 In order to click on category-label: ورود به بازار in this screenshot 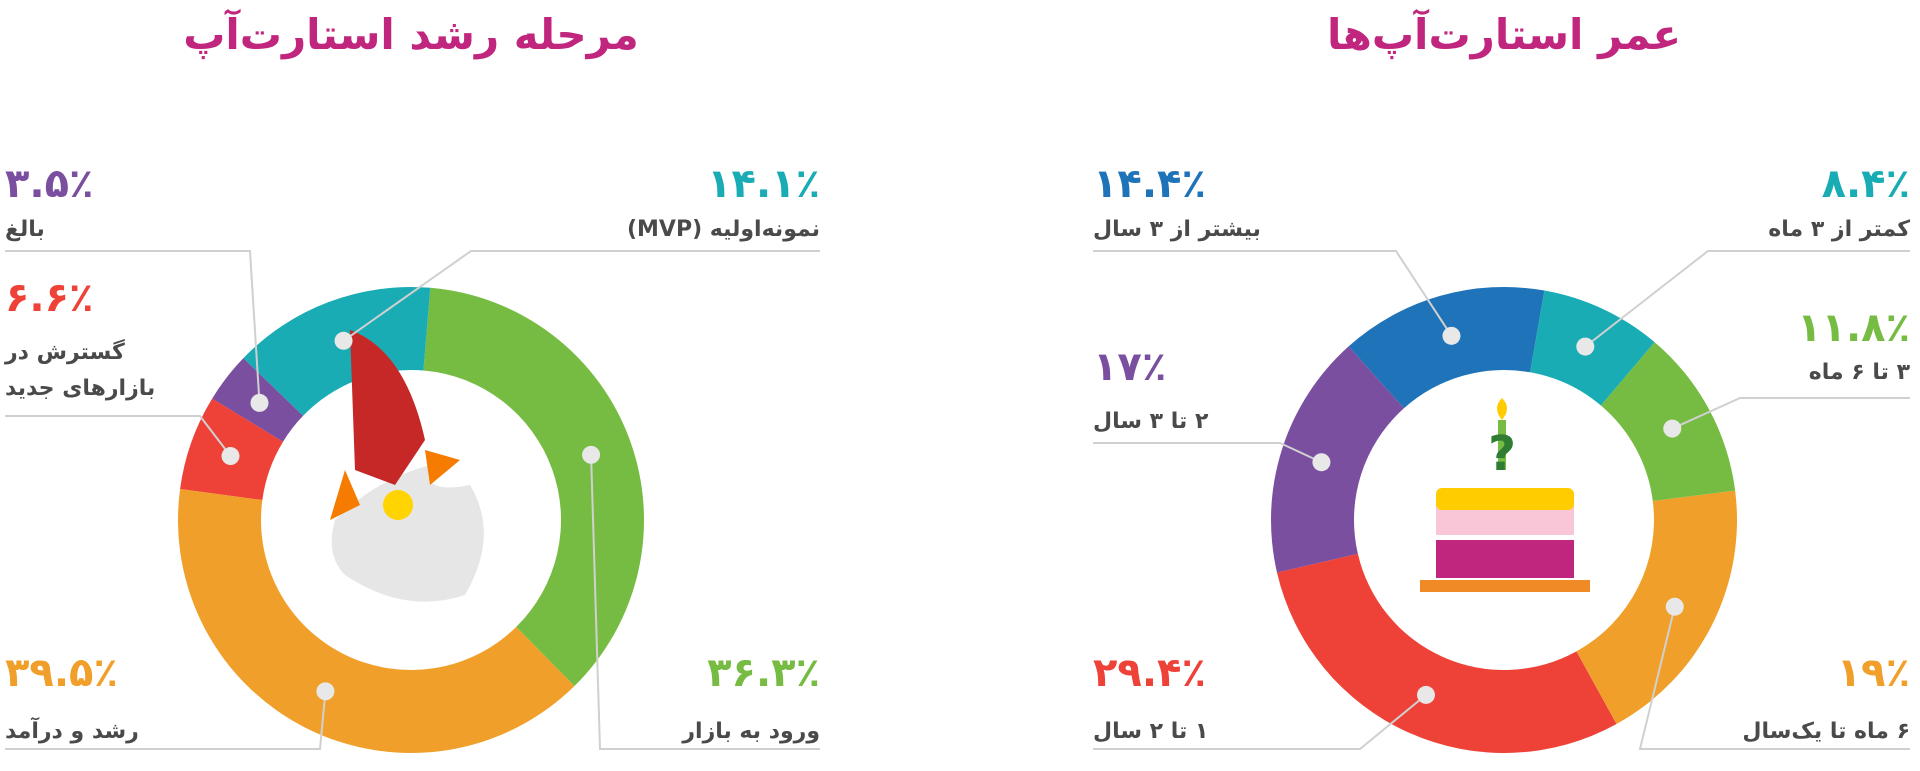, I will do `click(751, 731)`.